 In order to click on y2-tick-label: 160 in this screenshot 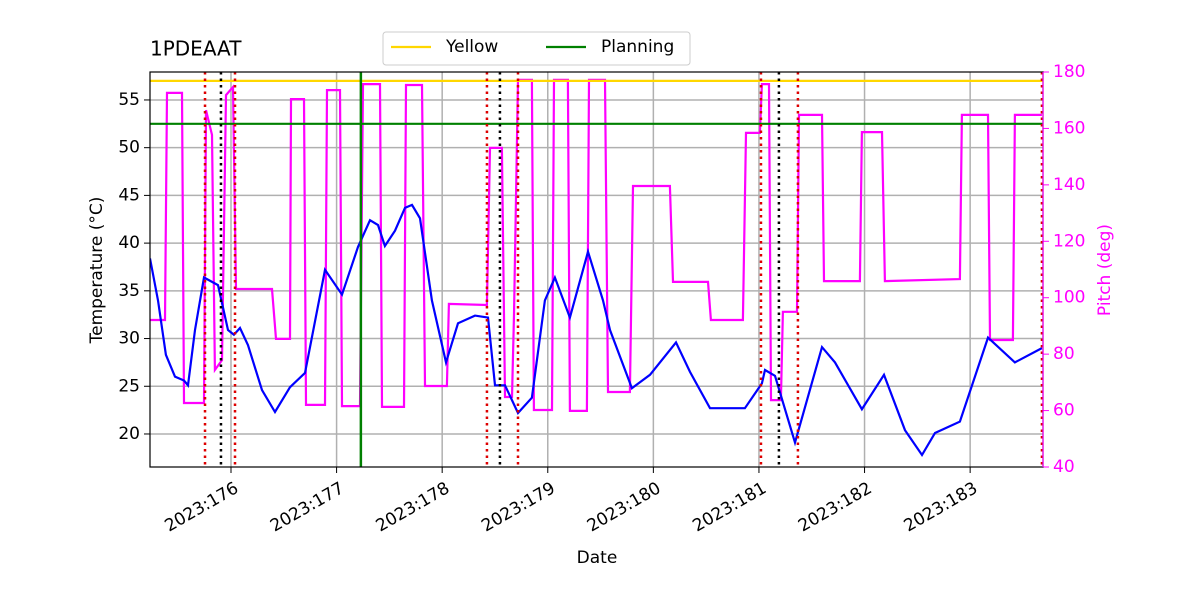, I will do `click(1069, 128)`.